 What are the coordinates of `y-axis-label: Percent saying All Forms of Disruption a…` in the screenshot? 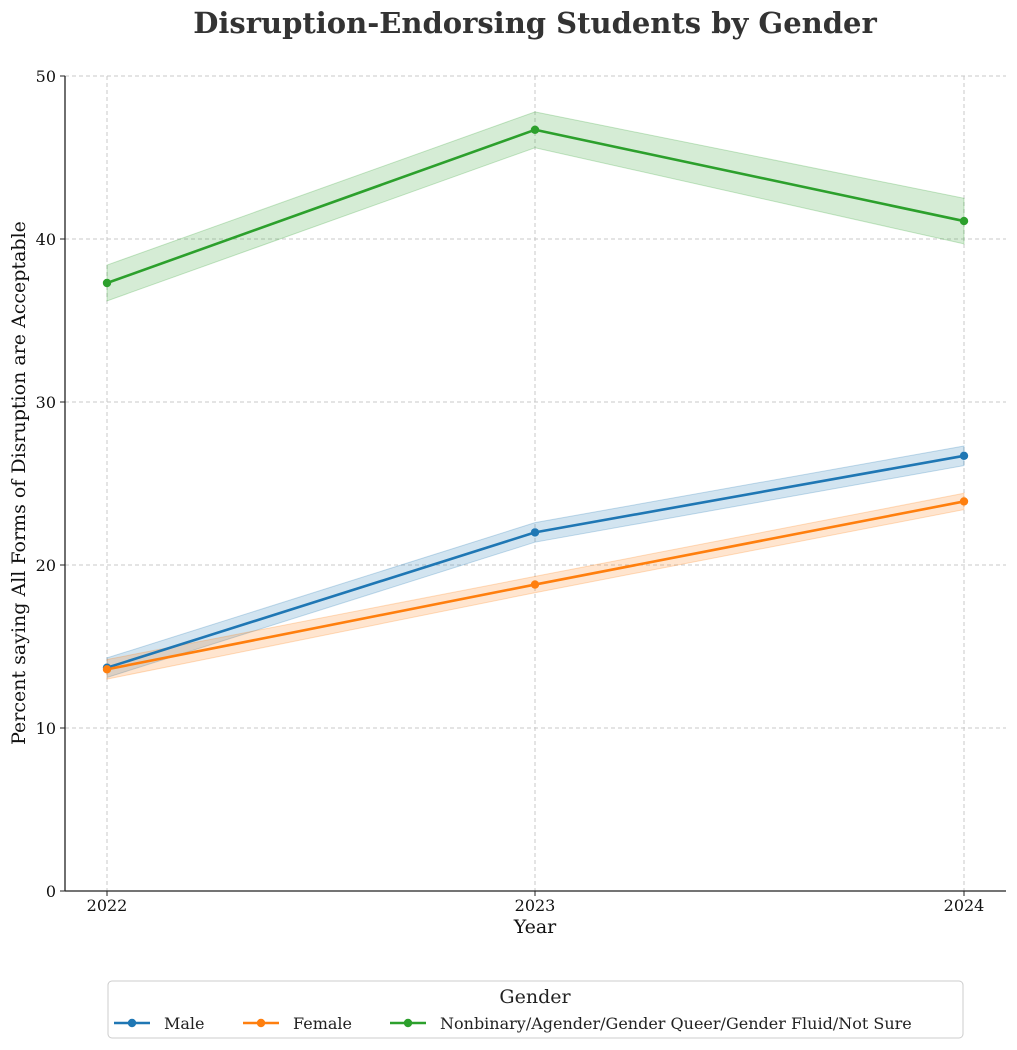 It's located at (19, 483).